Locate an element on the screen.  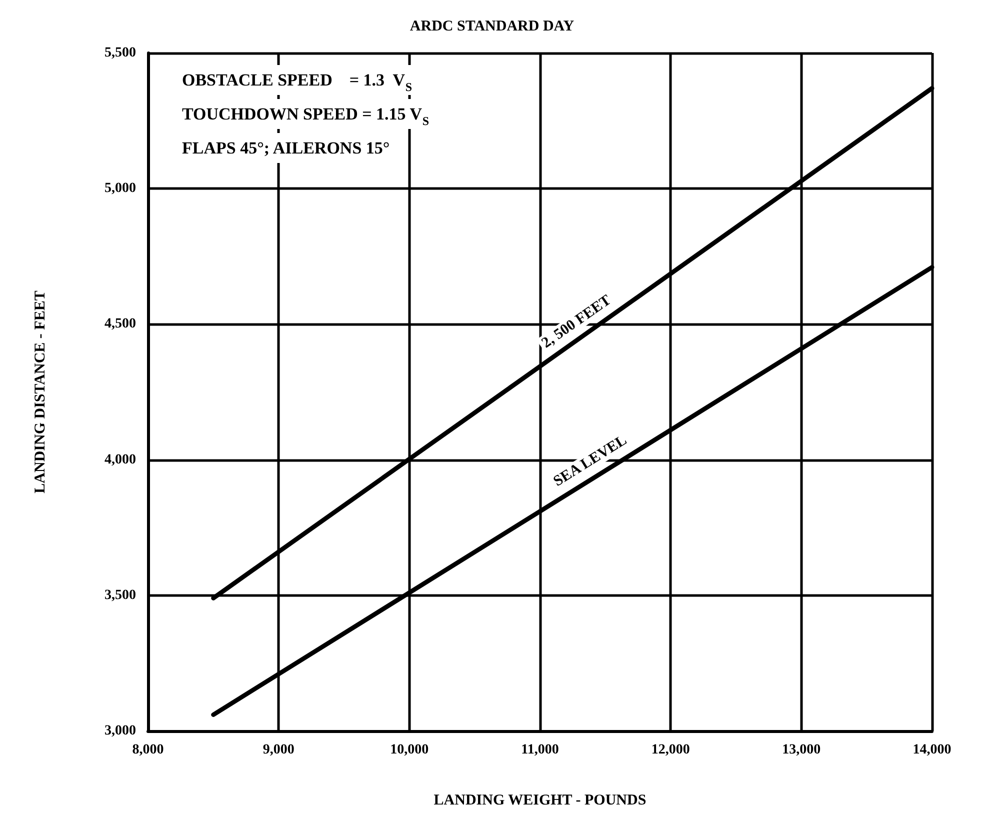
y-tick-label: 4,000 is located at coordinates (120, 460).